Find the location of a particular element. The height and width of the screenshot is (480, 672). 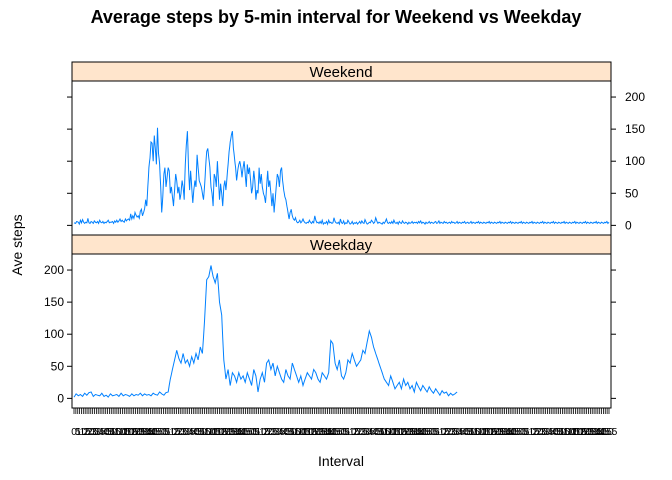

weekday-ytick-label-150: 150 is located at coordinates (54, 302).